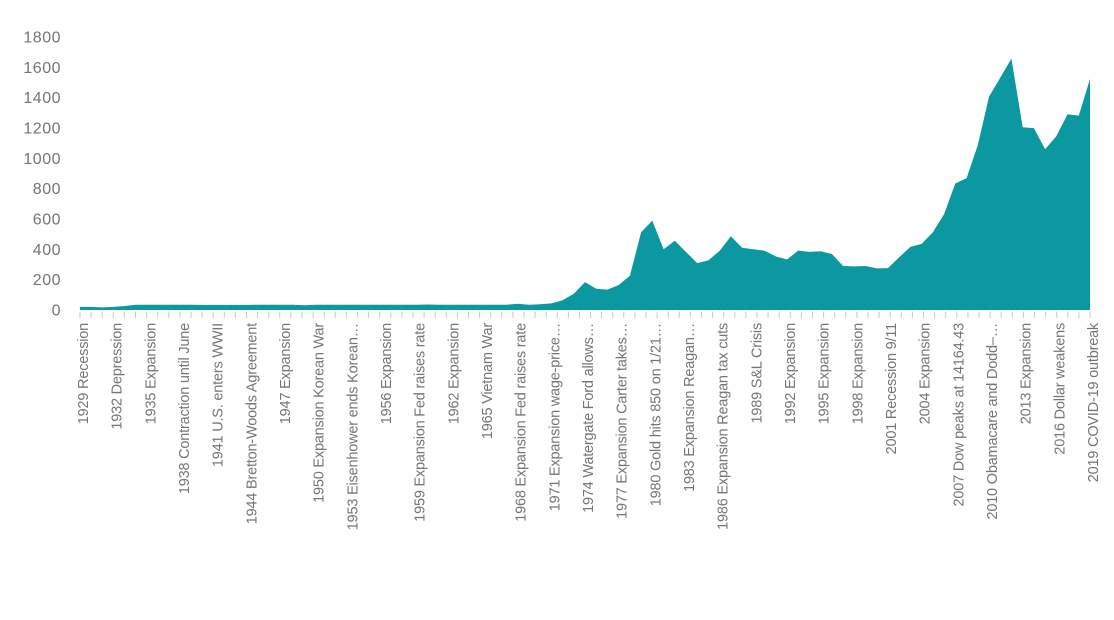 Image resolution: width=1114 pixels, height=620 pixels. Describe the element at coordinates (585, 314) in the screenshot. I see `x-axis-ticks` at that location.